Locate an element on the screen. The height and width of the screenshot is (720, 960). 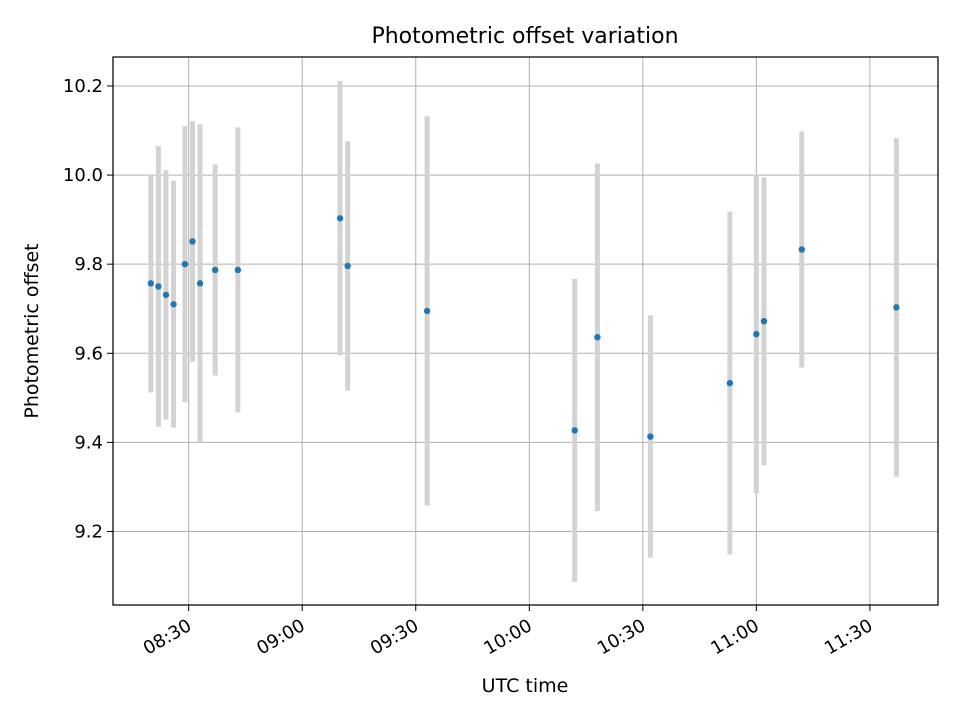
y-tick-label: 9.8 is located at coordinates (88, 264).